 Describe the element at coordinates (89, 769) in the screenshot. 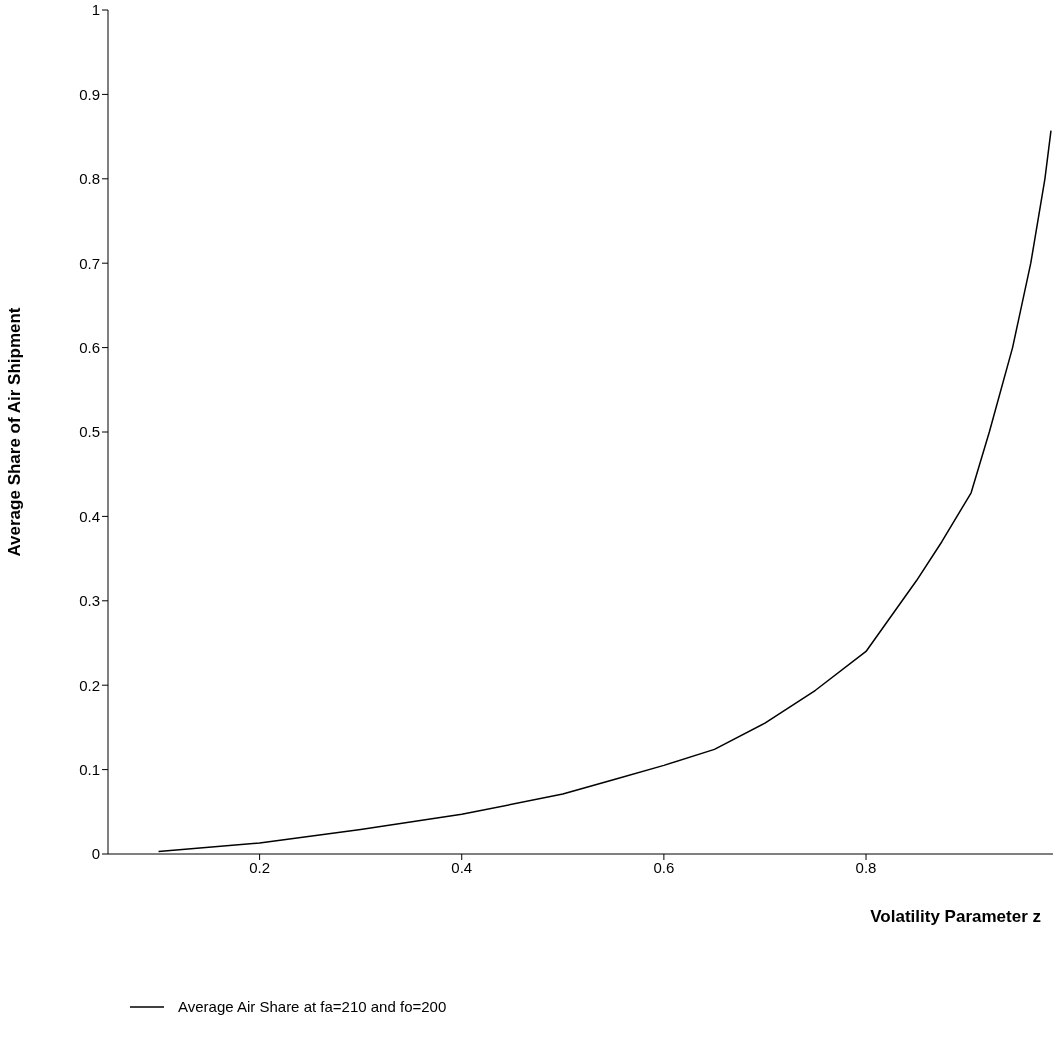

I see `y-tick-label: 0.1` at that location.